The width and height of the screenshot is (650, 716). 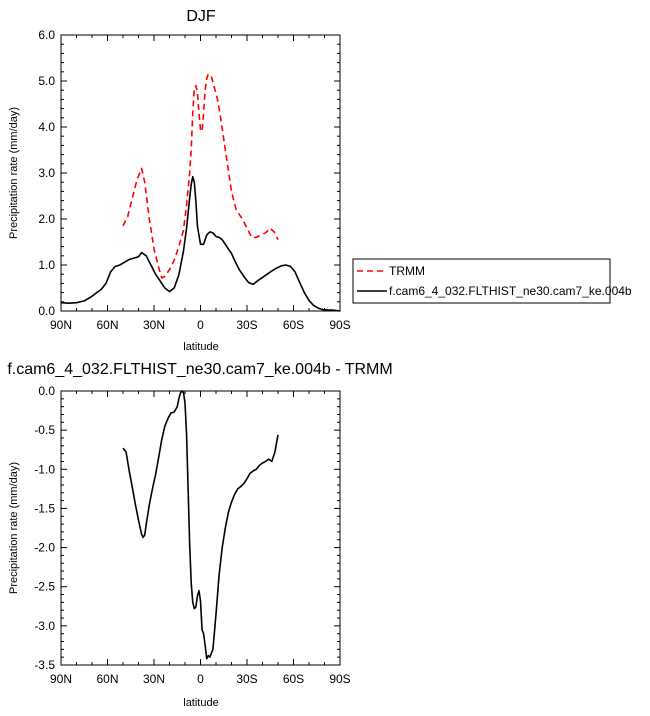 What do you see at coordinates (44, 508) in the screenshot?
I see `bottom-y-tick-label: -1.5` at bounding box center [44, 508].